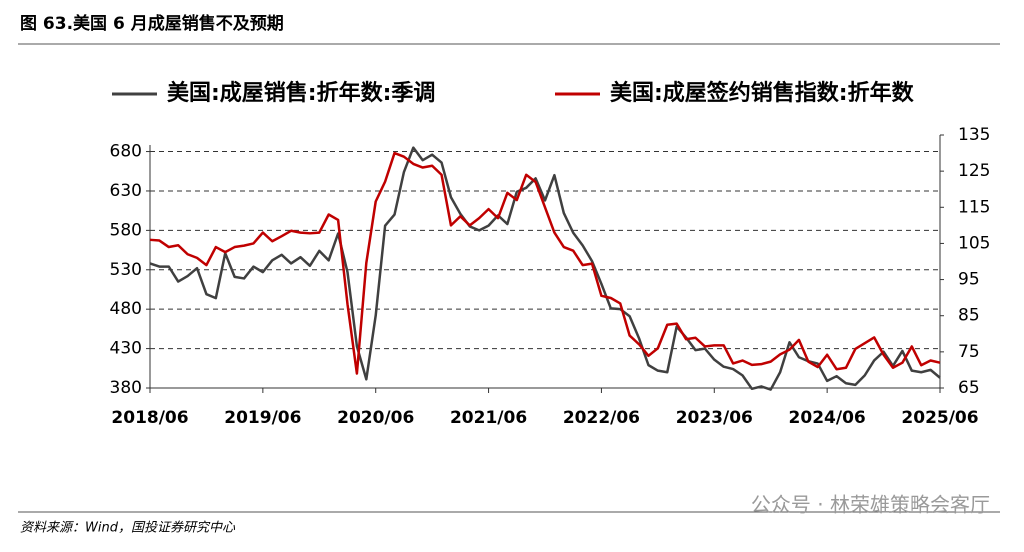 The width and height of the screenshot is (1024, 552). I want to click on legend-label: 美国:成屋销售:折年数:季调, so click(301, 93).